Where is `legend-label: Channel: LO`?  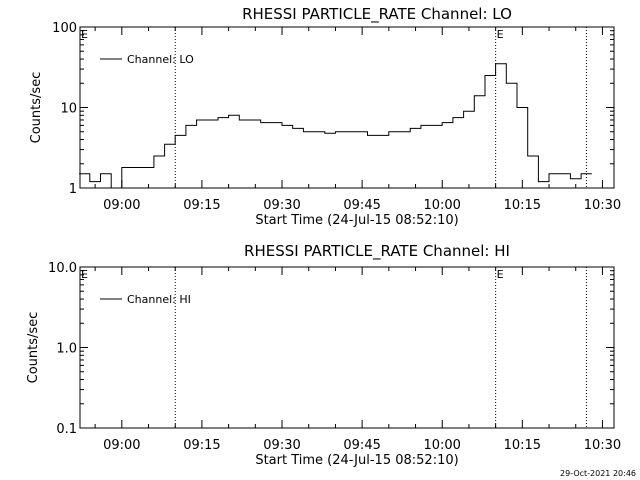
legend-label: Channel: LO is located at coordinates (160, 59).